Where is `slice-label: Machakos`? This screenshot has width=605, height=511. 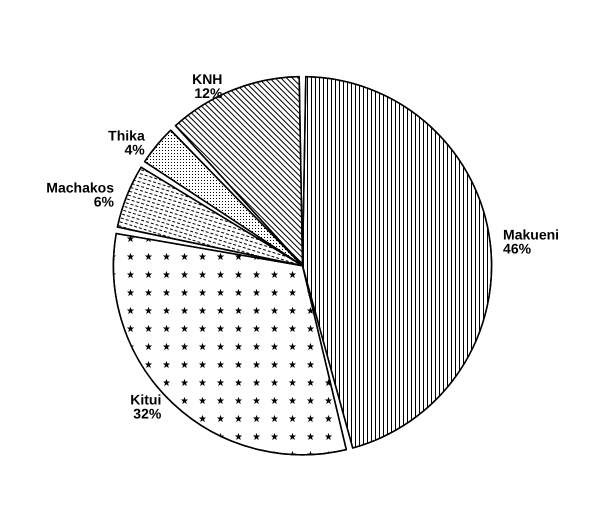 slice-label: Machakos is located at coordinates (80, 188).